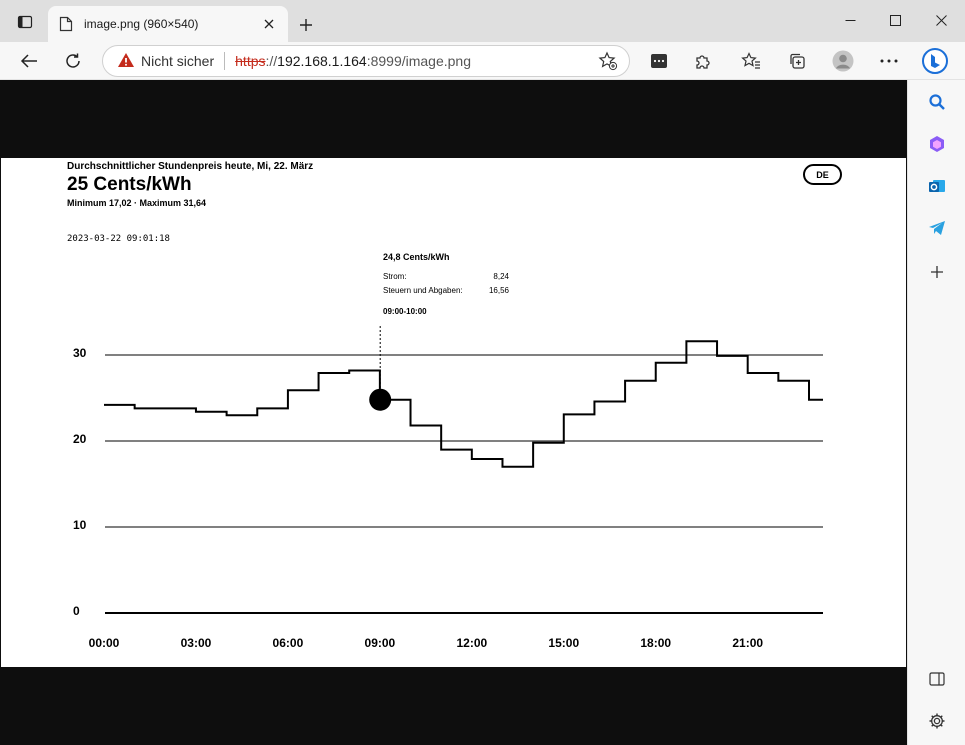  What do you see at coordinates (66, 24) in the screenshot?
I see `page-icon` at bounding box center [66, 24].